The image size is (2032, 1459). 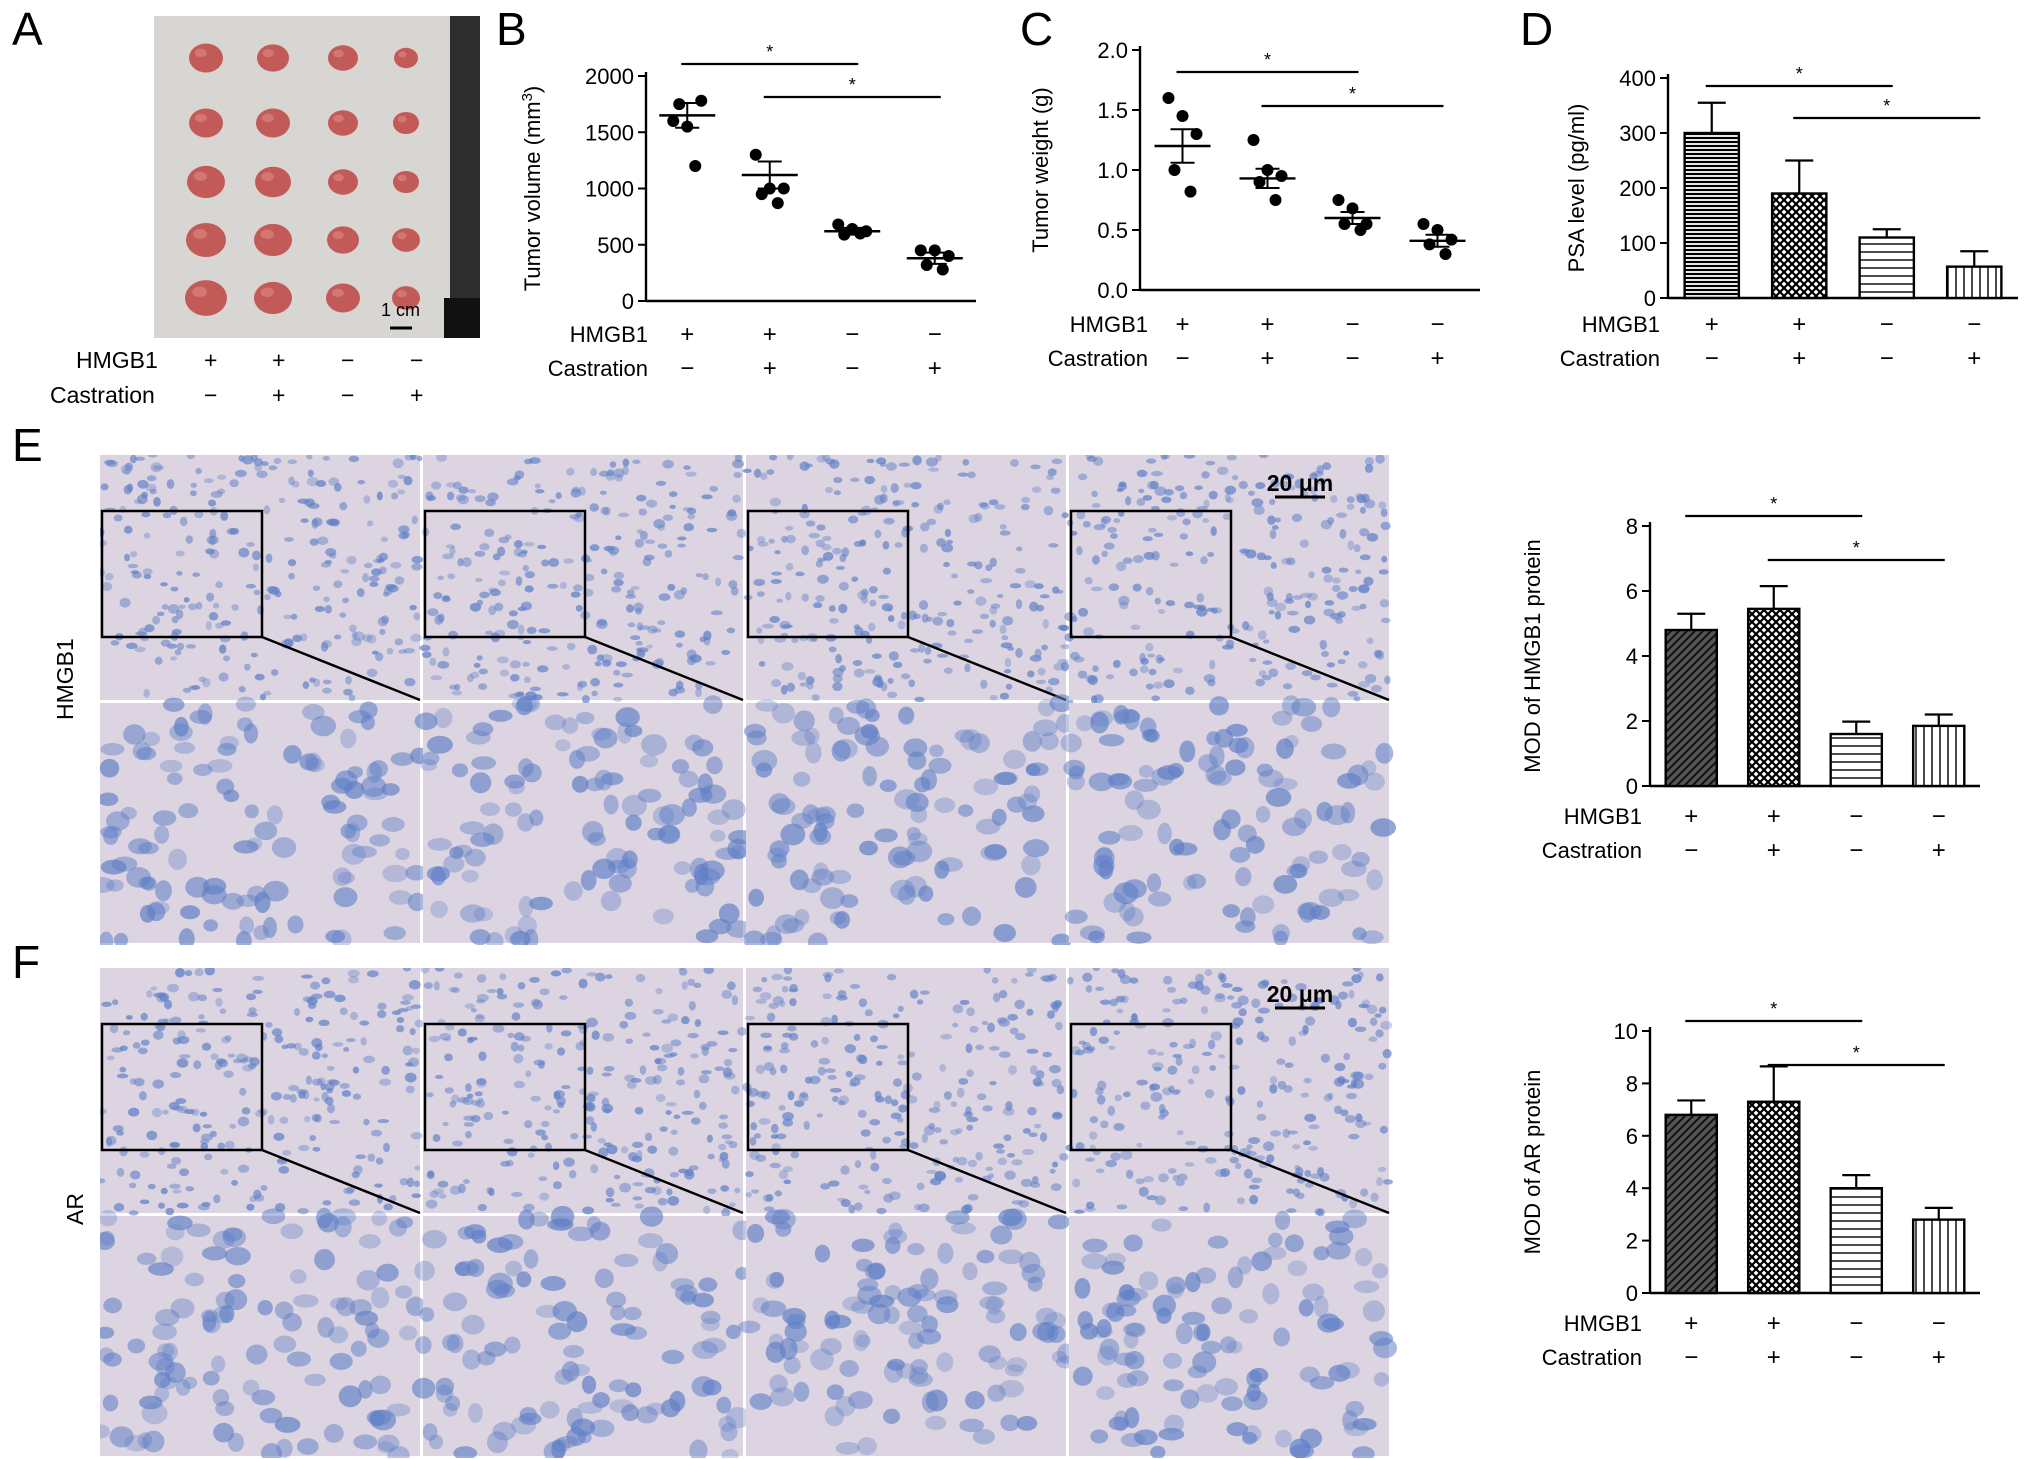 I want to click on data-point, so click(x=755, y=154).